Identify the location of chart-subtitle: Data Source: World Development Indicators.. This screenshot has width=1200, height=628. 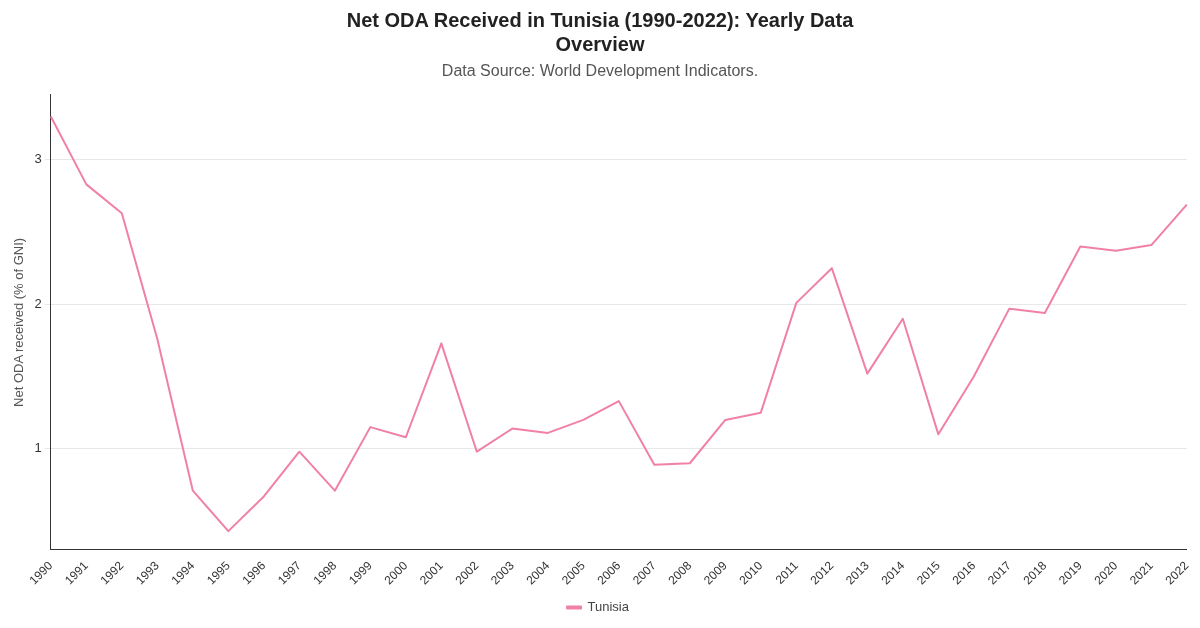
(600, 71).